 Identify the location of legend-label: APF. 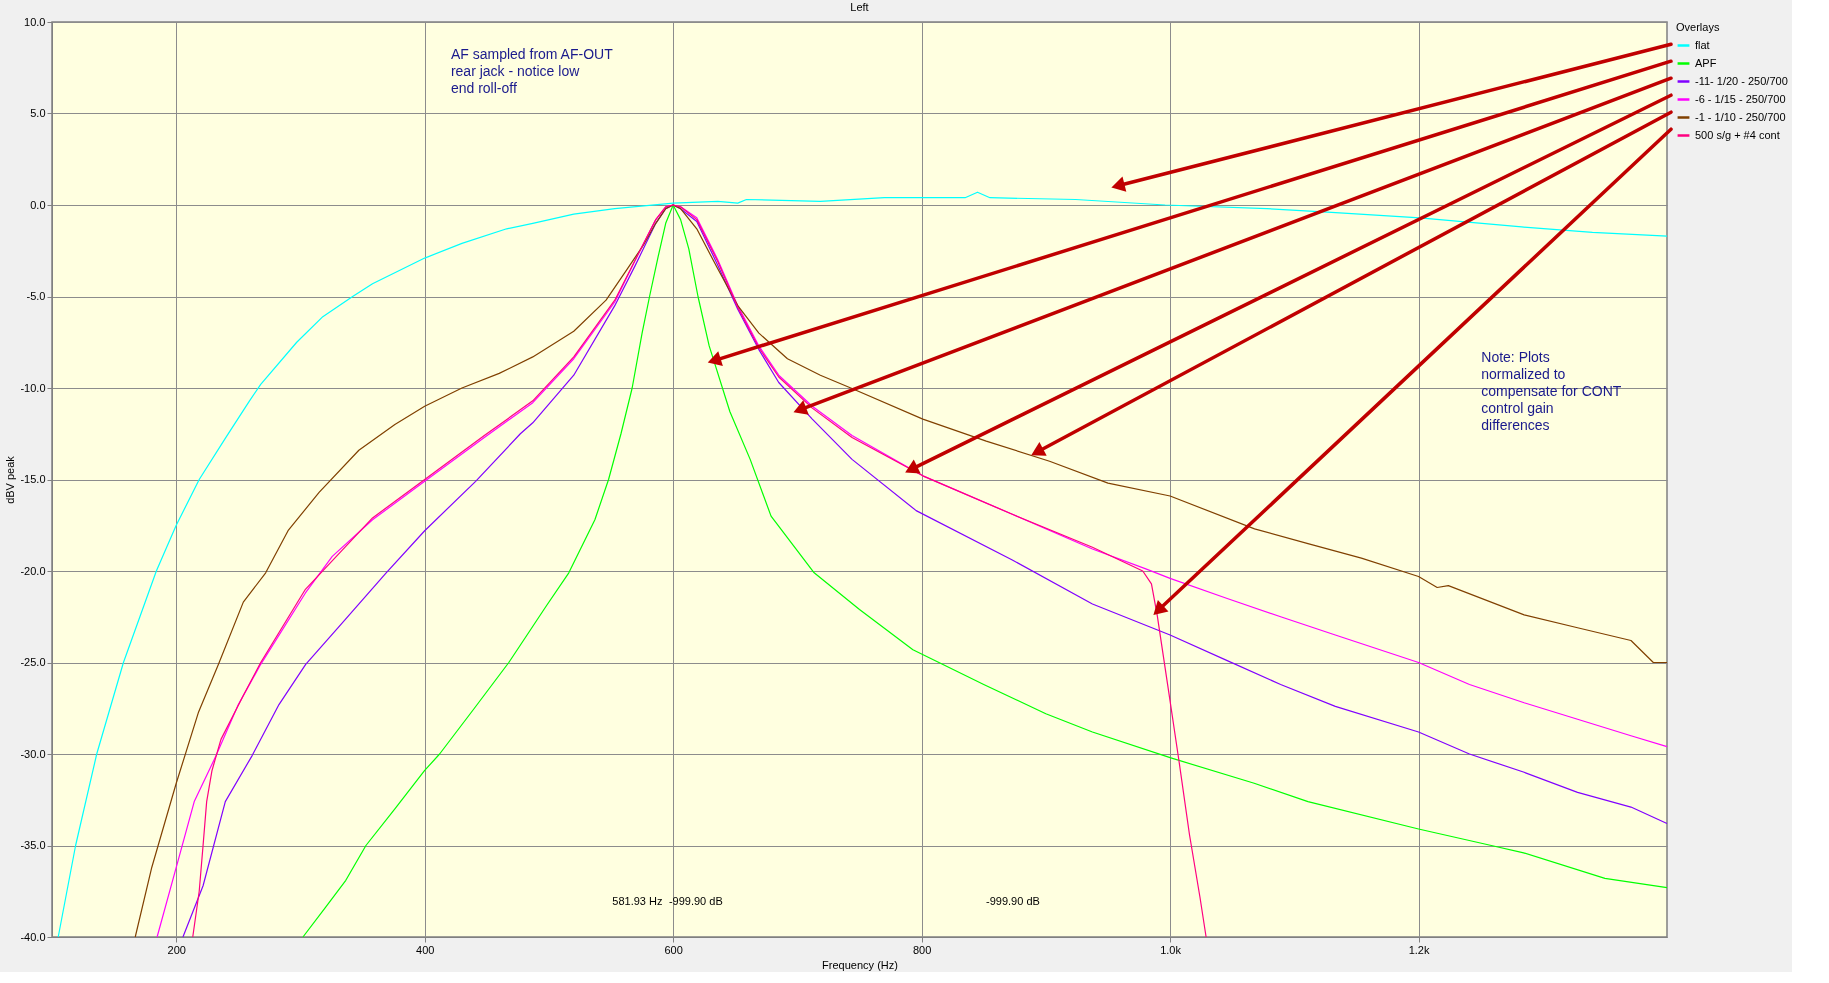
(1706, 62).